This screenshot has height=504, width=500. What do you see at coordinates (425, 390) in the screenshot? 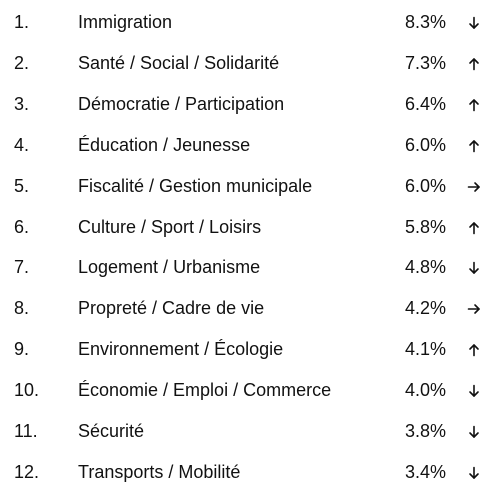
I see `share-value: 4.0%` at bounding box center [425, 390].